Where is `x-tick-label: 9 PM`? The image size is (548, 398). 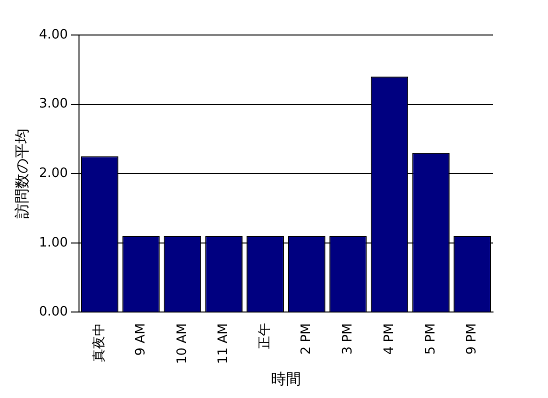 x-tick-label: 9 PM is located at coordinates (472, 339).